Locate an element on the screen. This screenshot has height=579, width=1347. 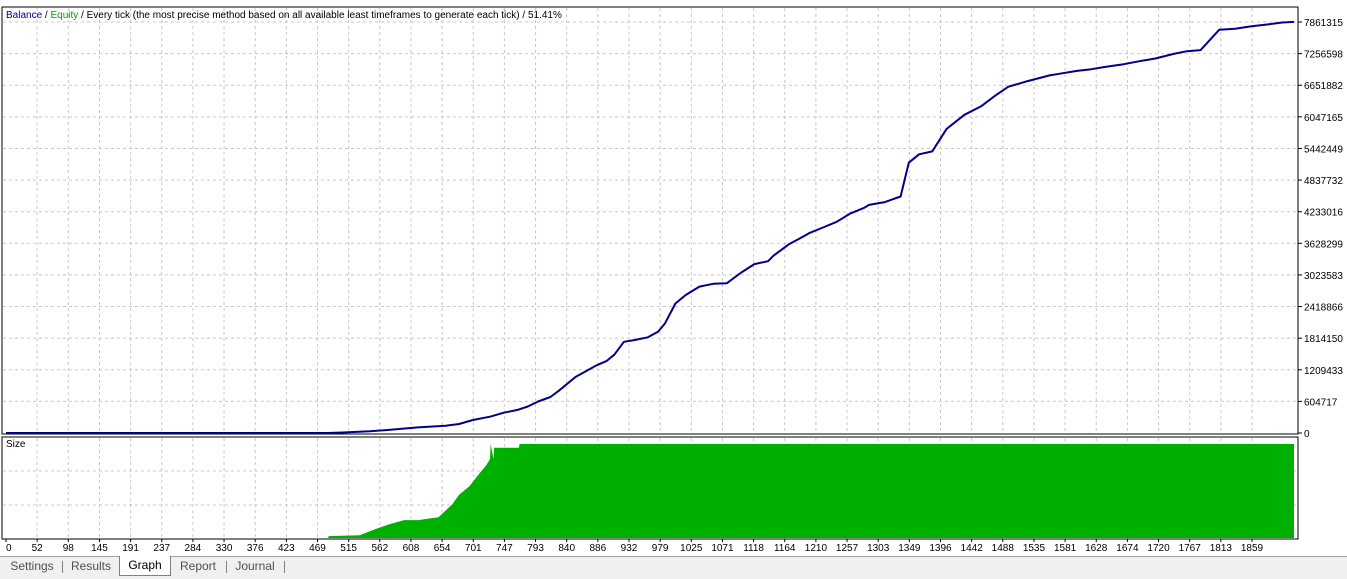
y-tick-label: 3628299 is located at coordinates (1323, 244).